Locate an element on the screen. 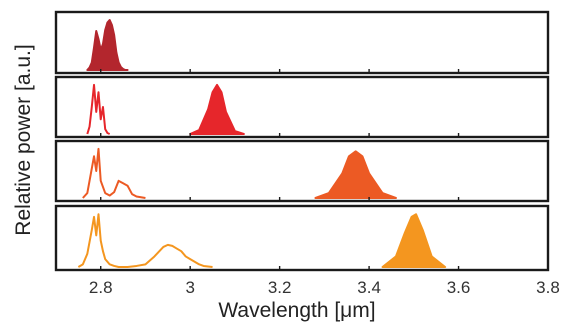 The height and width of the screenshot is (326, 564). x-tick-label: 3.4 is located at coordinates (369, 287).